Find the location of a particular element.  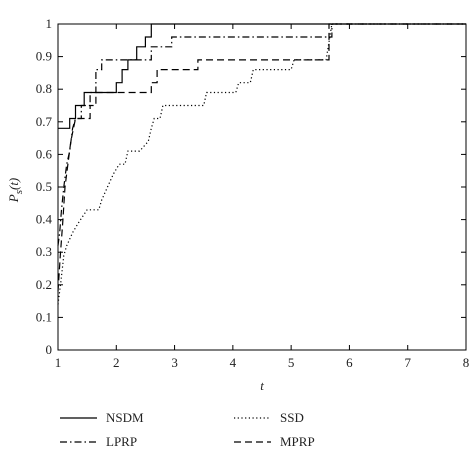

legend-label-nsdm: NSDM is located at coordinates (125, 417).